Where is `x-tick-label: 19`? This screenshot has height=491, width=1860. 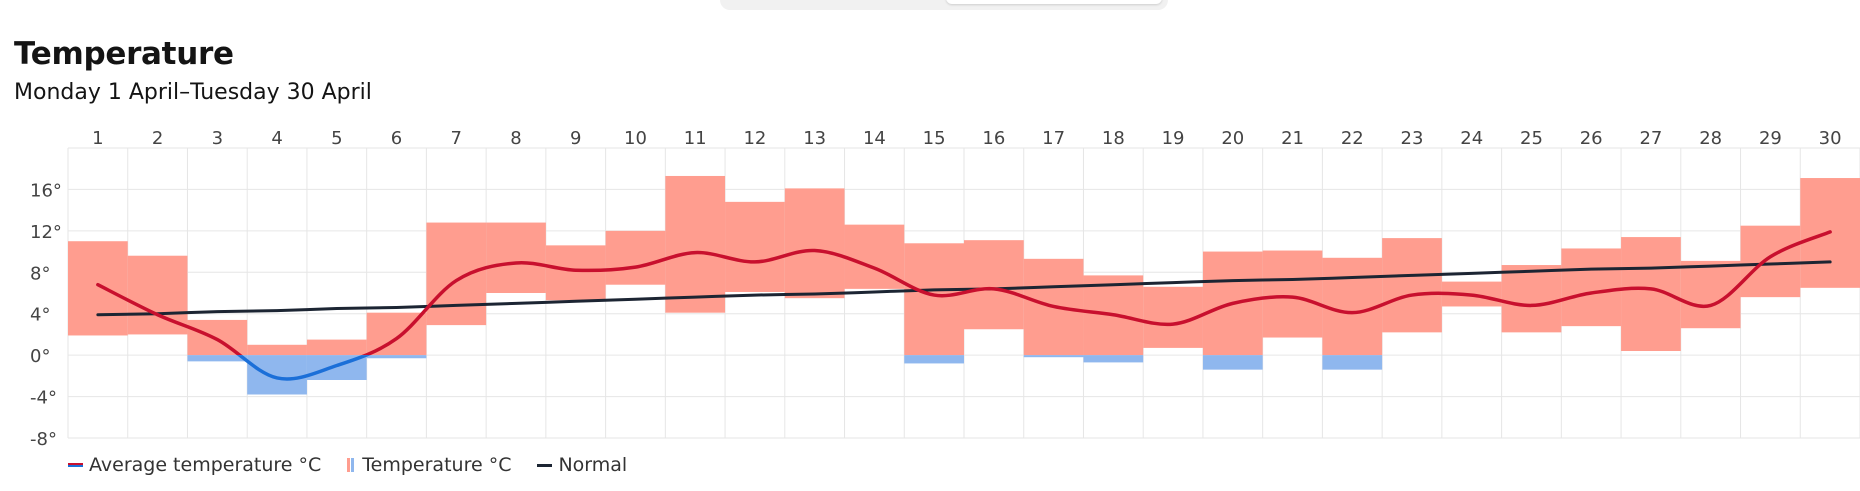 x-tick-label: 19 is located at coordinates (1173, 138).